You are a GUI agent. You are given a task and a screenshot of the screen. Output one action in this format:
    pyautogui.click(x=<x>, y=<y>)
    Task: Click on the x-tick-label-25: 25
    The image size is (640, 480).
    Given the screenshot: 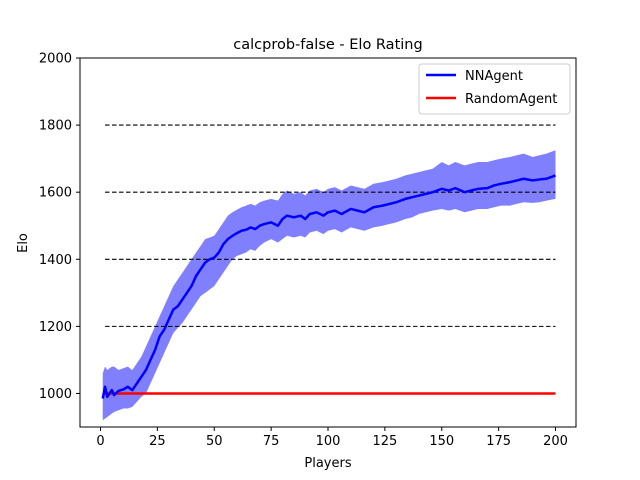 What is the action you would take?
    pyautogui.click(x=157, y=441)
    